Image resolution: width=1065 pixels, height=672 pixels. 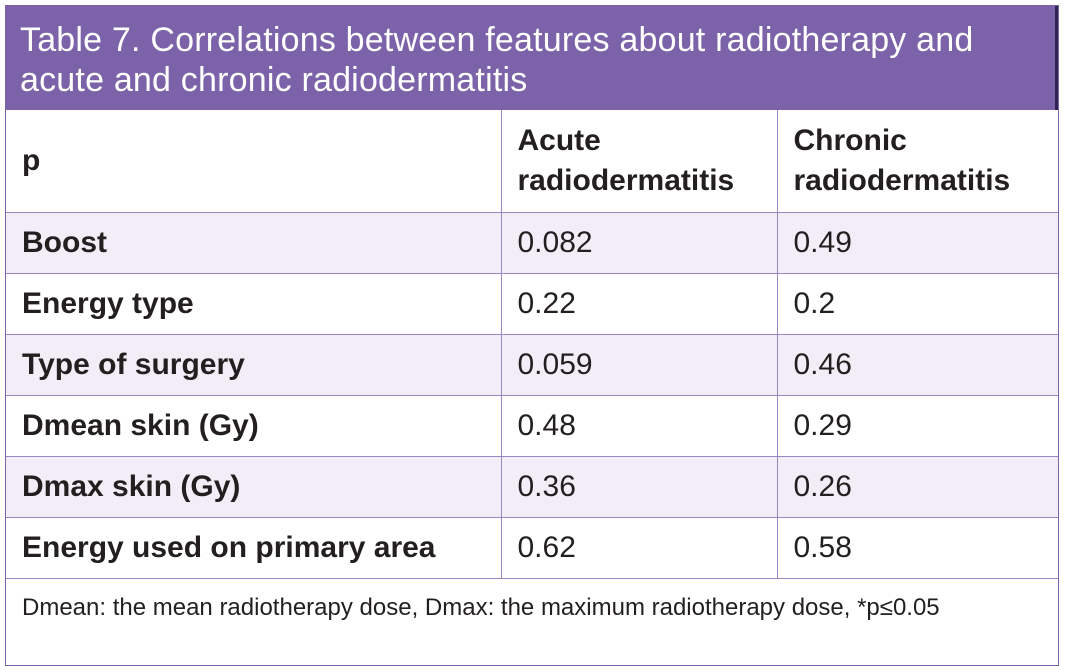 I want to click on feature-cell: Dmax skin (Gy), so click(x=253, y=487).